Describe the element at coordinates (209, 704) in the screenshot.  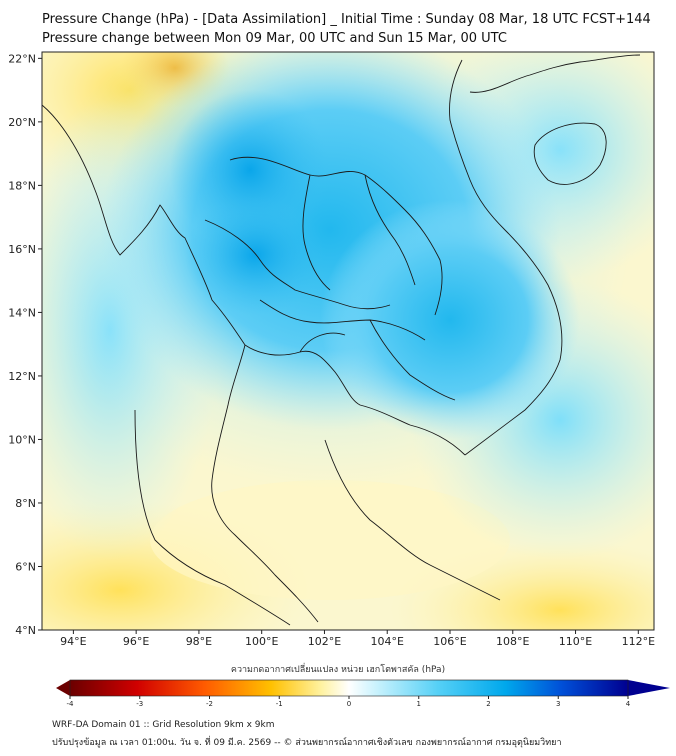
I see `colorbar-tick-label: -2` at that location.